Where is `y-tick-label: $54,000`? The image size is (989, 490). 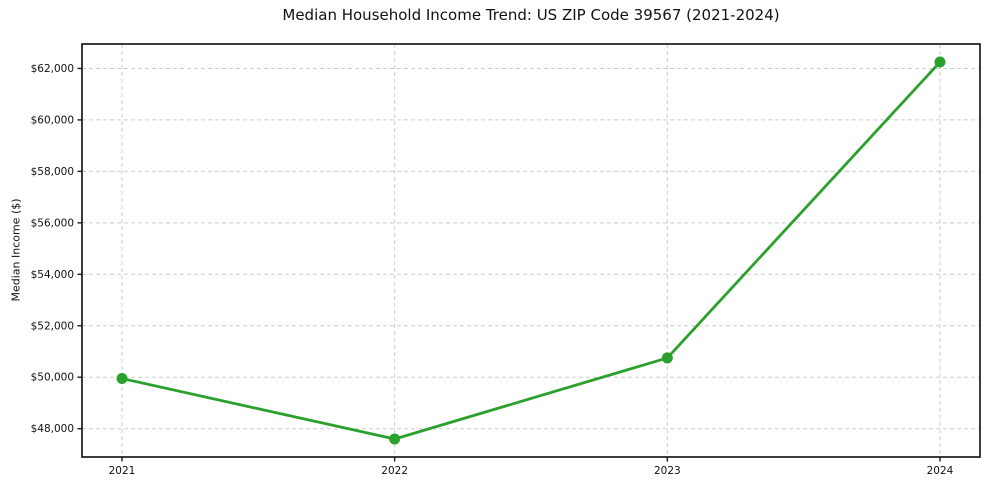 y-tick-label: $54,000 is located at coordinates (52, 275).